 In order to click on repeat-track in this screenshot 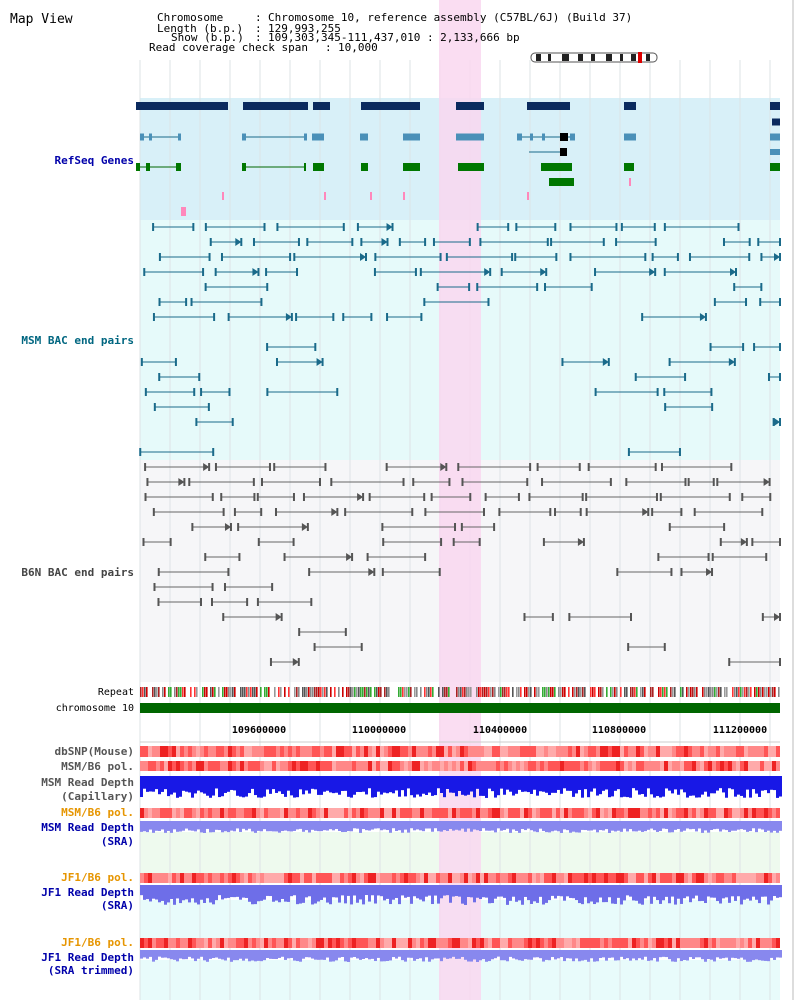, I will do `click(460, 692)`.